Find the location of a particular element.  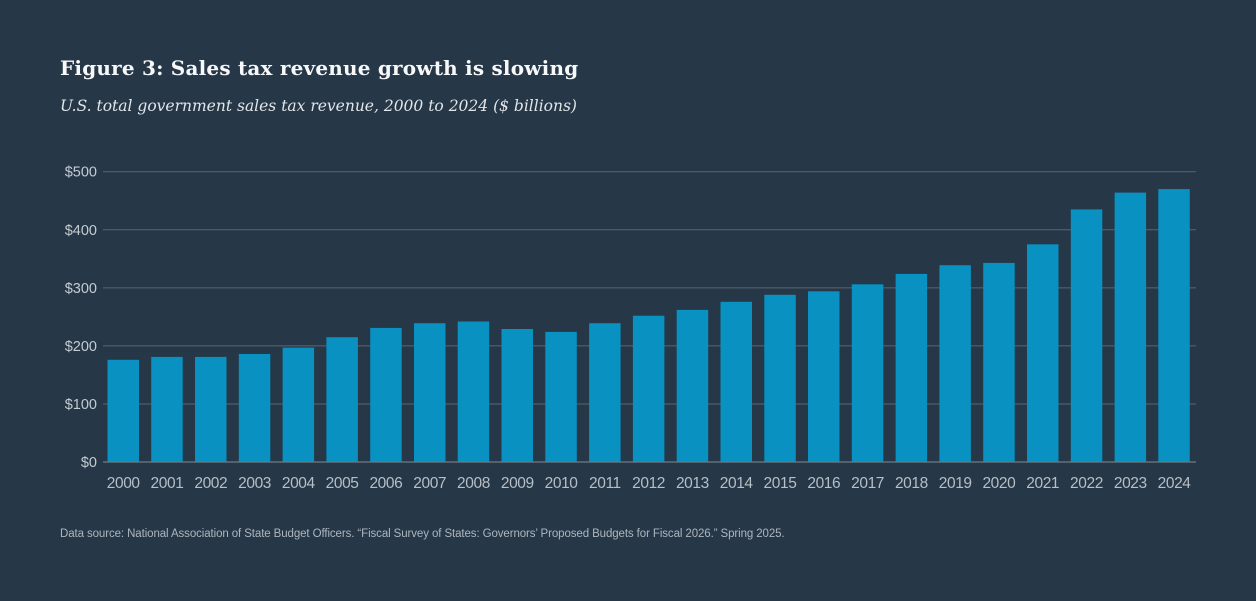

bar-2010 is located at coordinates (561, 396).